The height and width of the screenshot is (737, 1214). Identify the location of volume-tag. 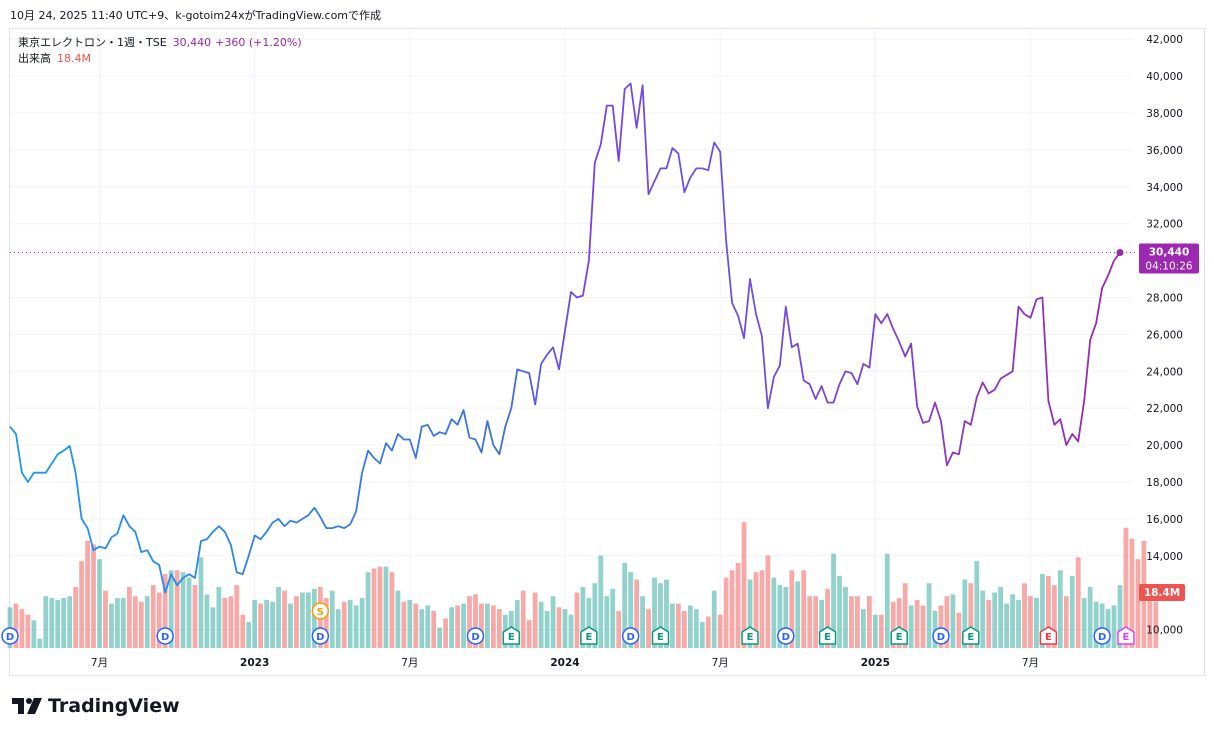
(1162, 592).